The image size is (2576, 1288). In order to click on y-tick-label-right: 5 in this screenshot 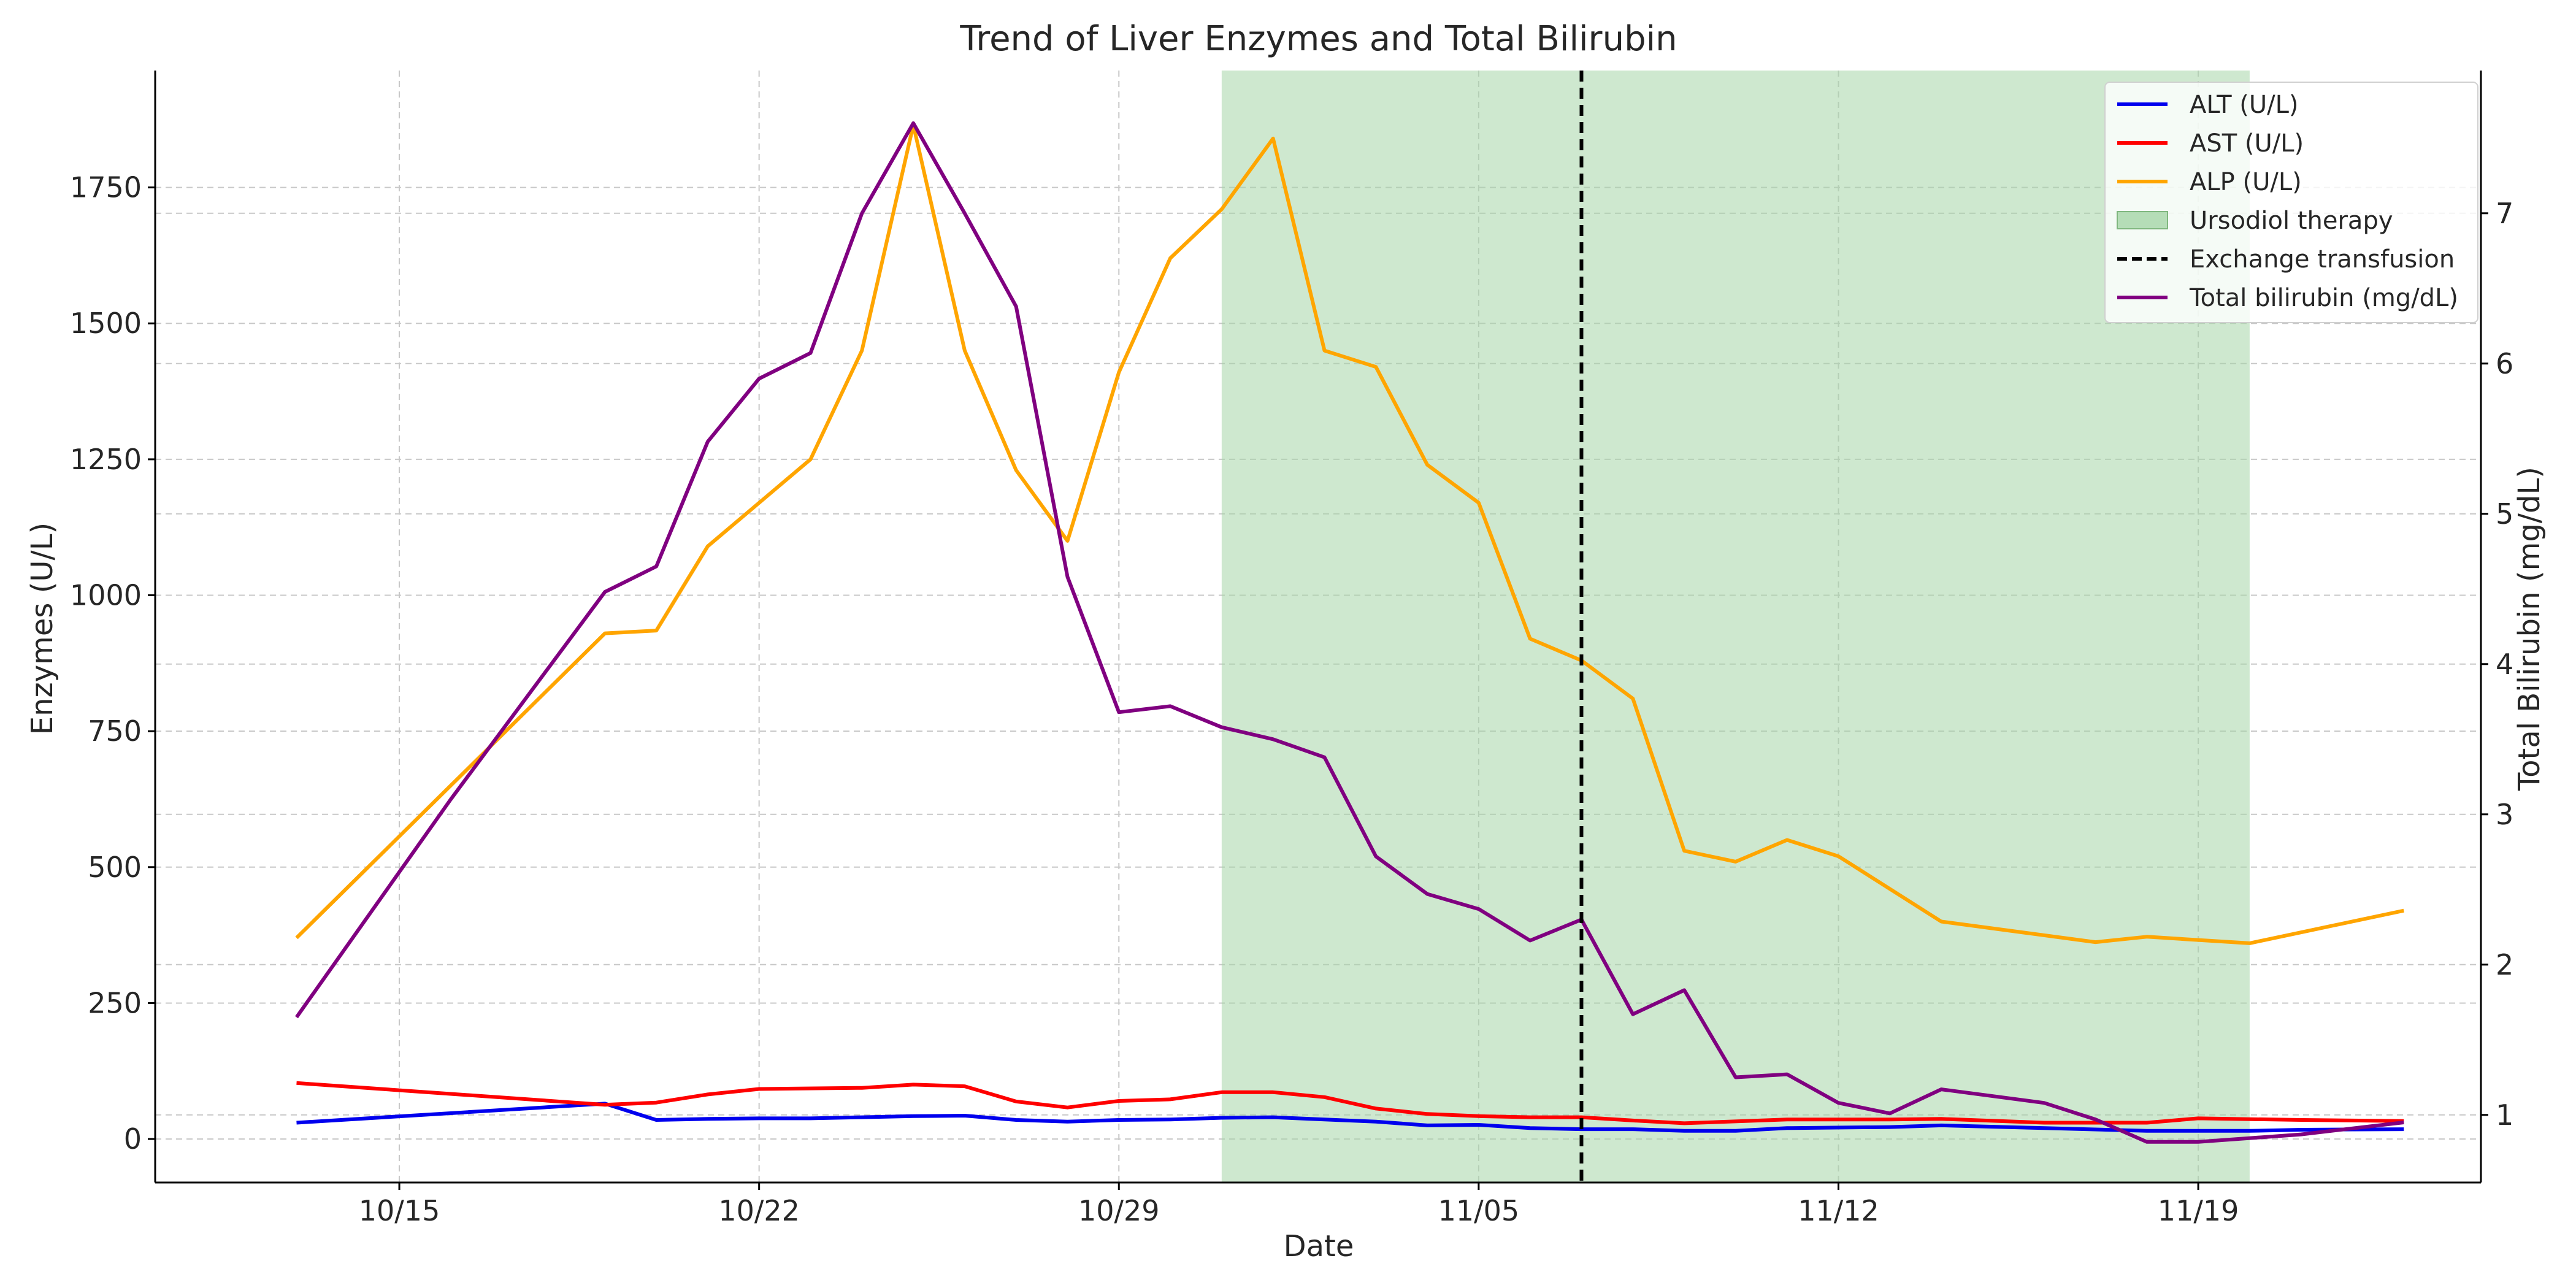, I will do `click(2504, 514)`.